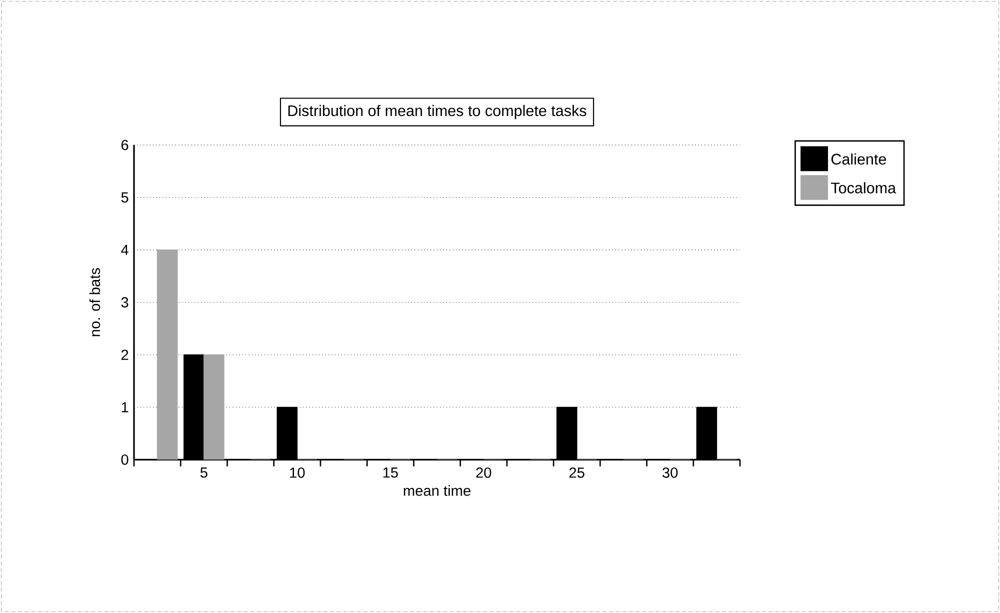 This screenshot has width=1000, height=613. What do you see at coordinates (124, 145) in the screenshot?
I see `y-tick-label: 6` at bounding box center [124, 145].